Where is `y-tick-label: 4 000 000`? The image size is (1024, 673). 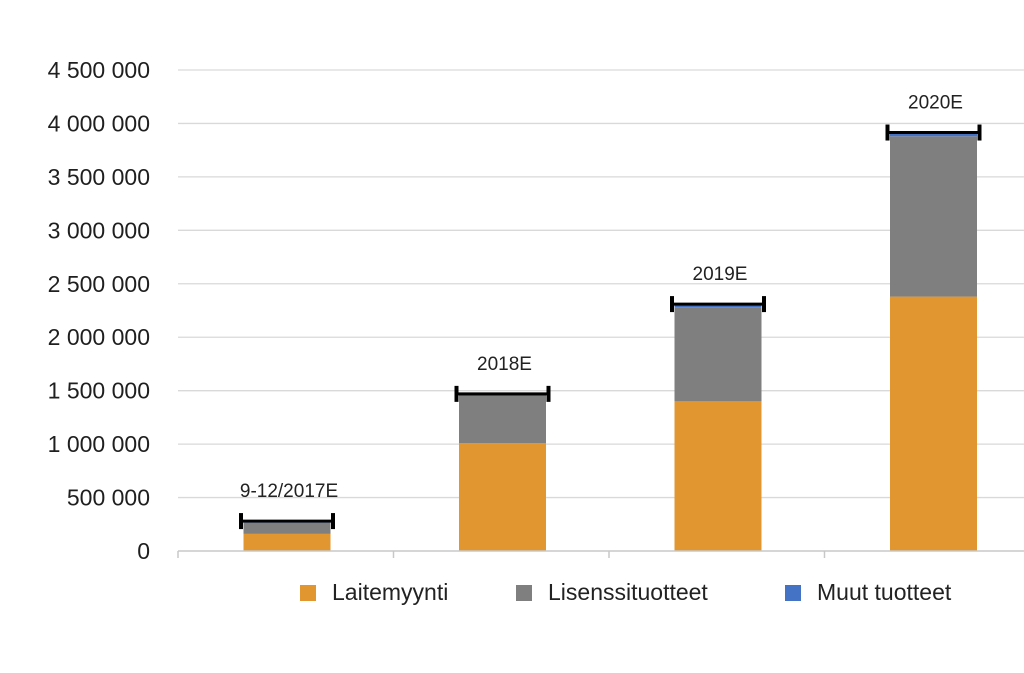 y-tick-label: 4 000 000 is located at coordinates (99, 123).